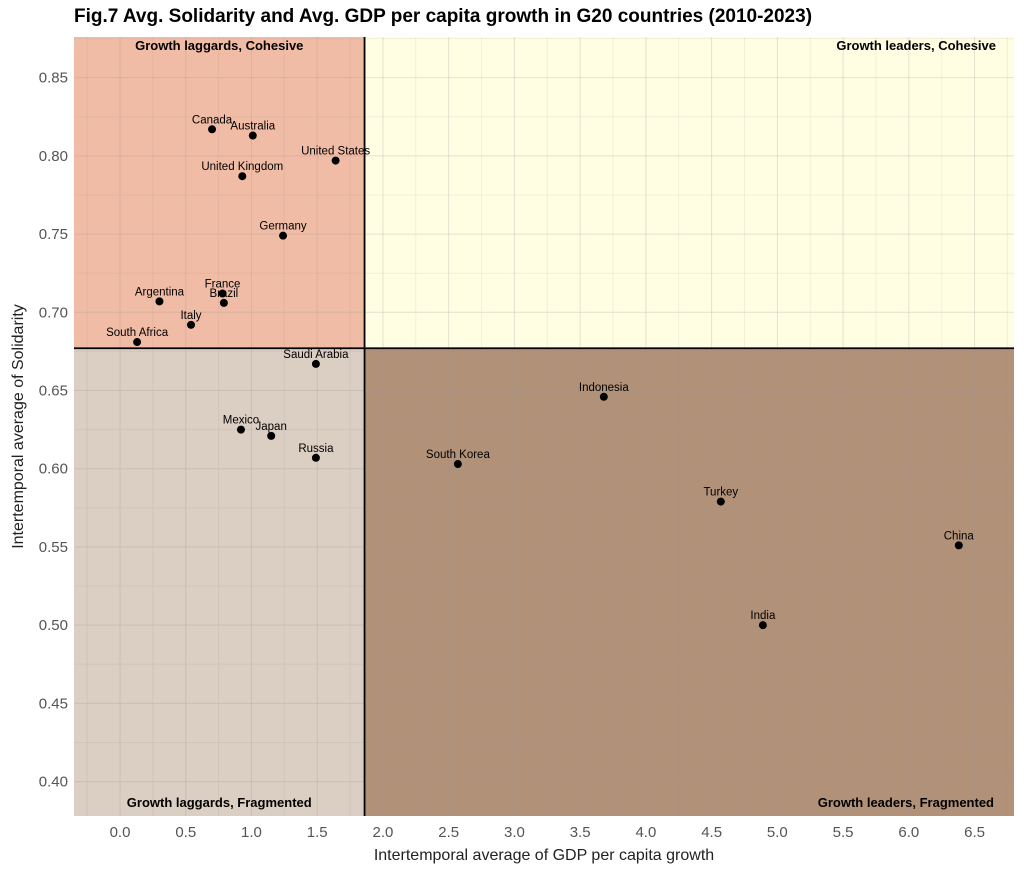 The width and height of the screenshot is (1024, 896). What do you see at coordinates (53, 156) in the screenshot?
I see `y-tick-label: 0.80` at bounding box center [53, 156].